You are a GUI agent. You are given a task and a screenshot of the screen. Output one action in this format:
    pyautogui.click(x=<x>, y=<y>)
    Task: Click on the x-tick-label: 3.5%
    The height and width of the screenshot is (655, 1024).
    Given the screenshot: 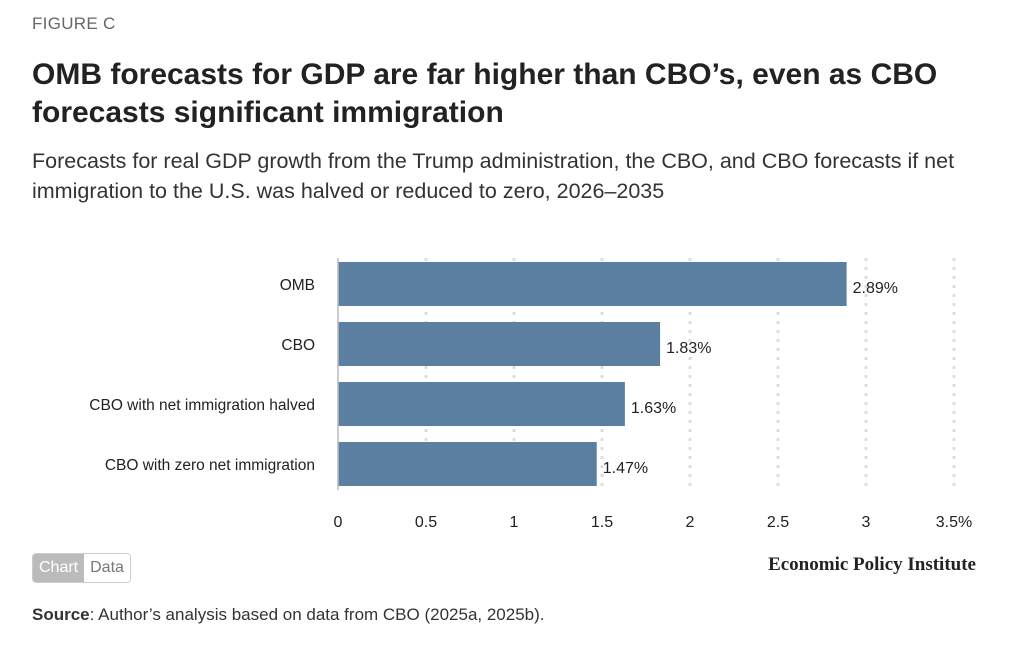 What is the action you would take?
    pyautogui.click(x=954, y=522)
    